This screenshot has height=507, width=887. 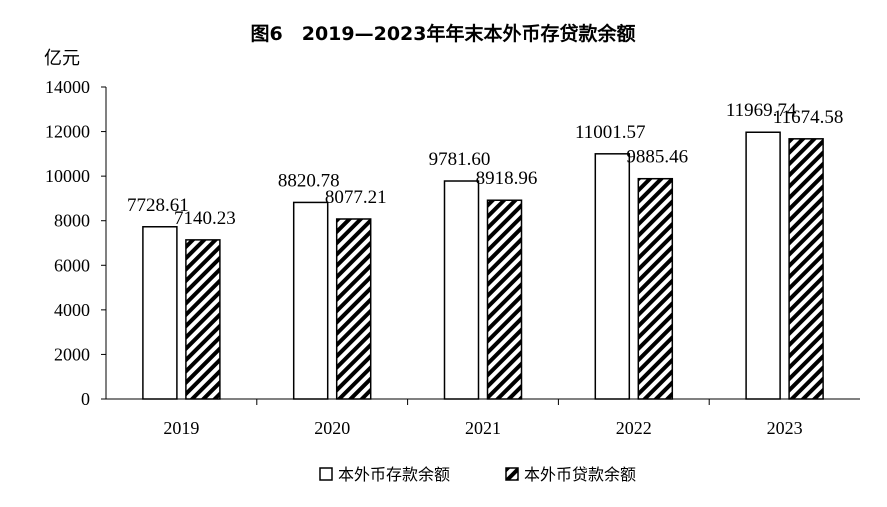 What do you see at coordinates (67, 176) in the screenshot?
I see `y-tick-label: 10000` at bounding box center [67, 176].